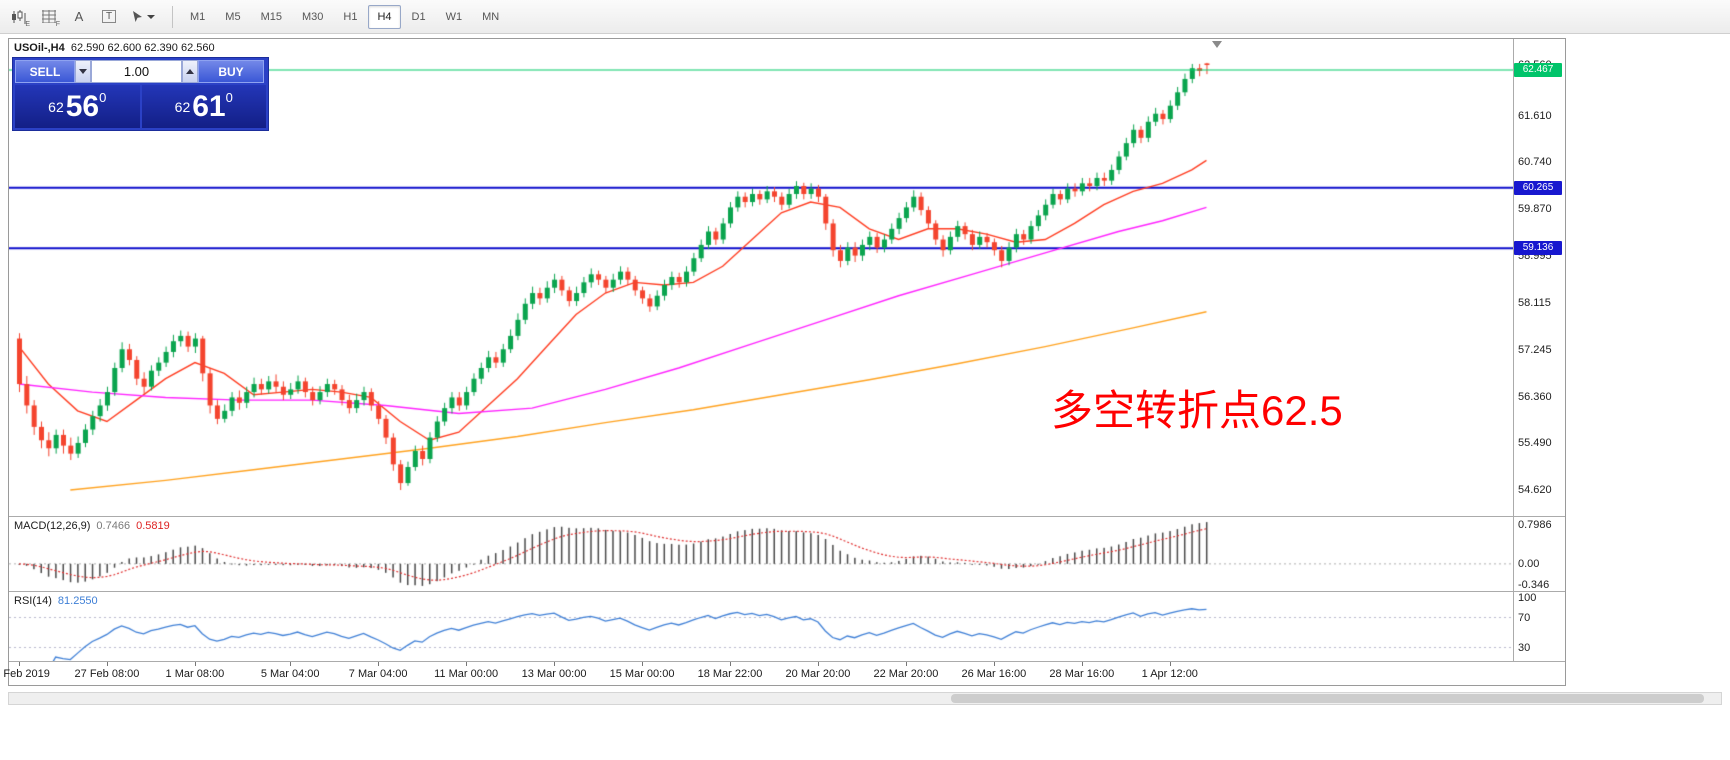  Describe the element at coordinates (491, 16) in the screenshot. I see `timeframe-mn: MN` at that location.